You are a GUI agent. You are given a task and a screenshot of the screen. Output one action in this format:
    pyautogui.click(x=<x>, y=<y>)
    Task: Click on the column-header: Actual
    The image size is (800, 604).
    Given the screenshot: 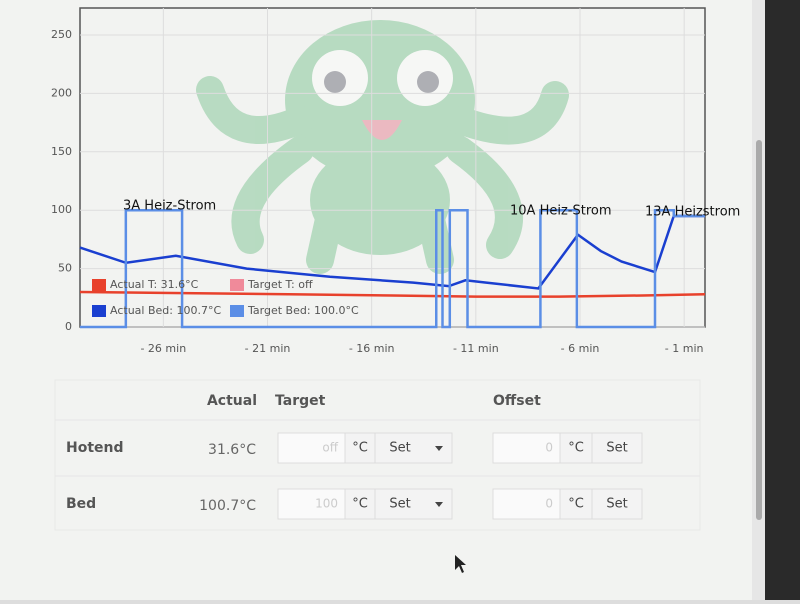 What is the action you would take?
    pyautogui.click(x=232, y=401)
    